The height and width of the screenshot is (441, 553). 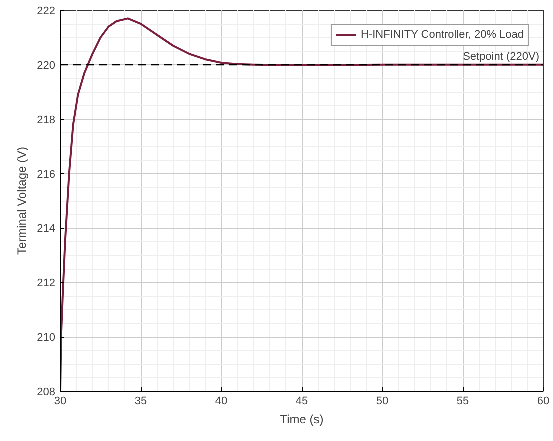 What do you see at coordinates (46, 392) in the screenshot?
I see `y-tick-label: 208` at bounding box center [46, 392].